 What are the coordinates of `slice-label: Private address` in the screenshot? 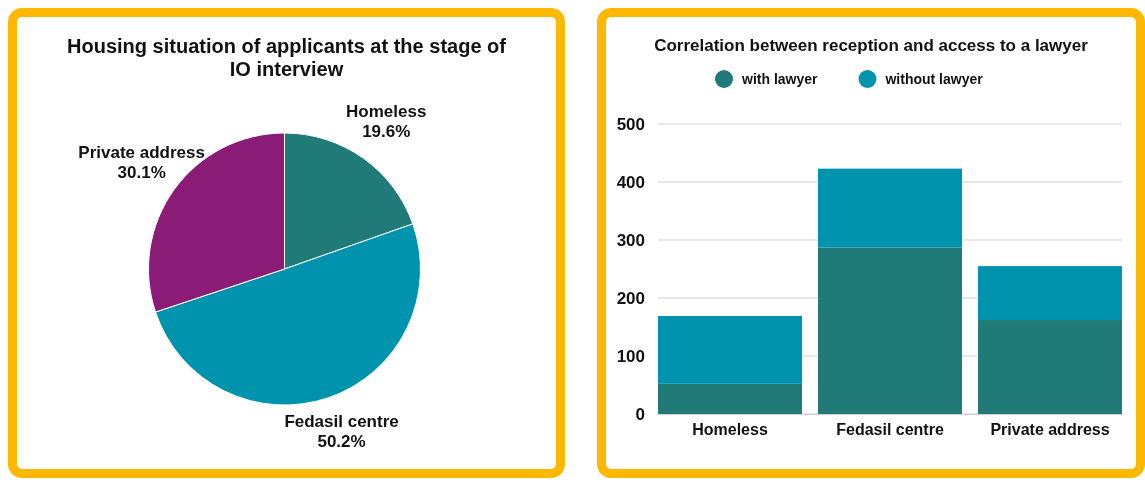 It's located at (142, 153).